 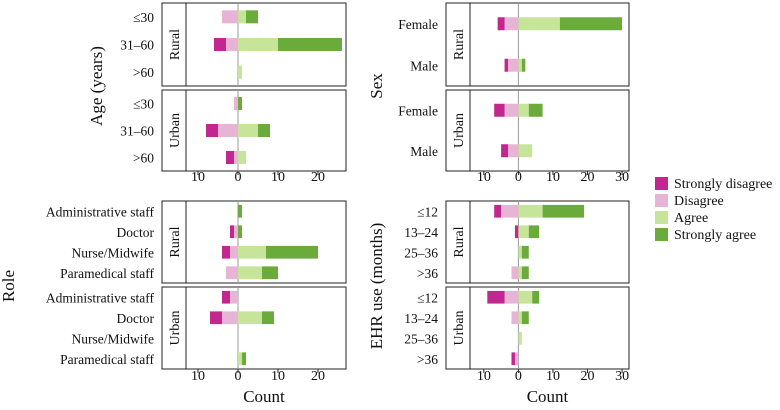 What do you see at coordinates (137, 131) in the screenshot?
I see `age-category-label: 31–60` at bounding box center [137, 131].